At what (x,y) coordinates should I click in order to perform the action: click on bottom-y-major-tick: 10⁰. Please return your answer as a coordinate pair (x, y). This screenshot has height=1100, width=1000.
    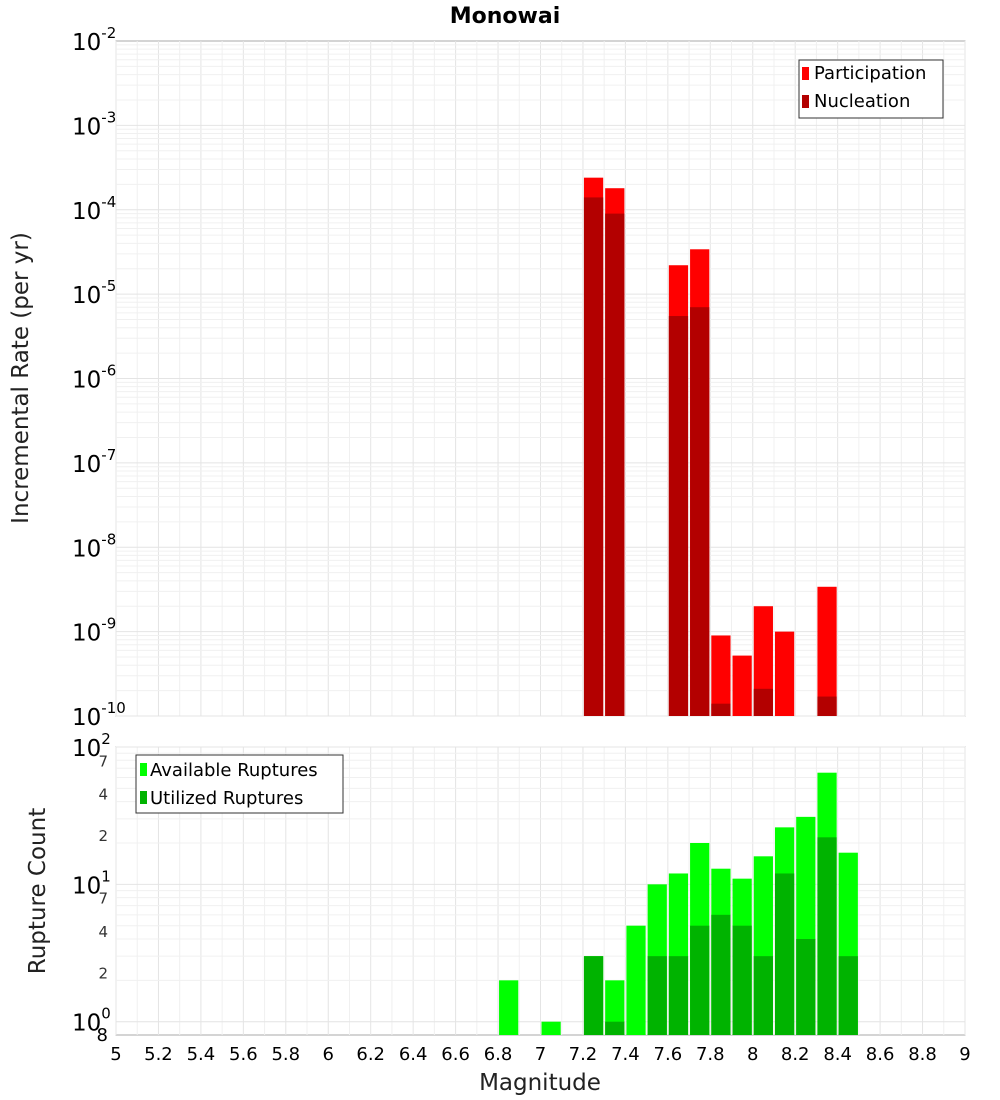
    Looking at the image, I should click on (91, 1021).